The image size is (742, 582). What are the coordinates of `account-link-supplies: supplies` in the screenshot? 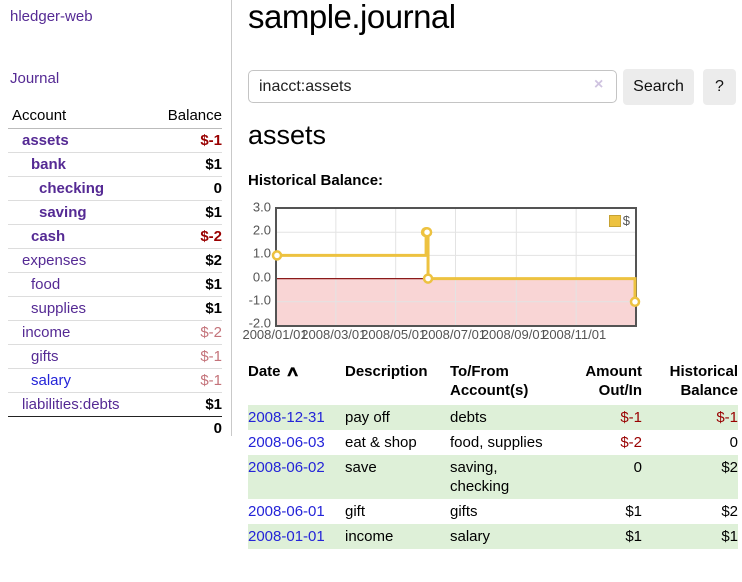 It's located at (59, 308).